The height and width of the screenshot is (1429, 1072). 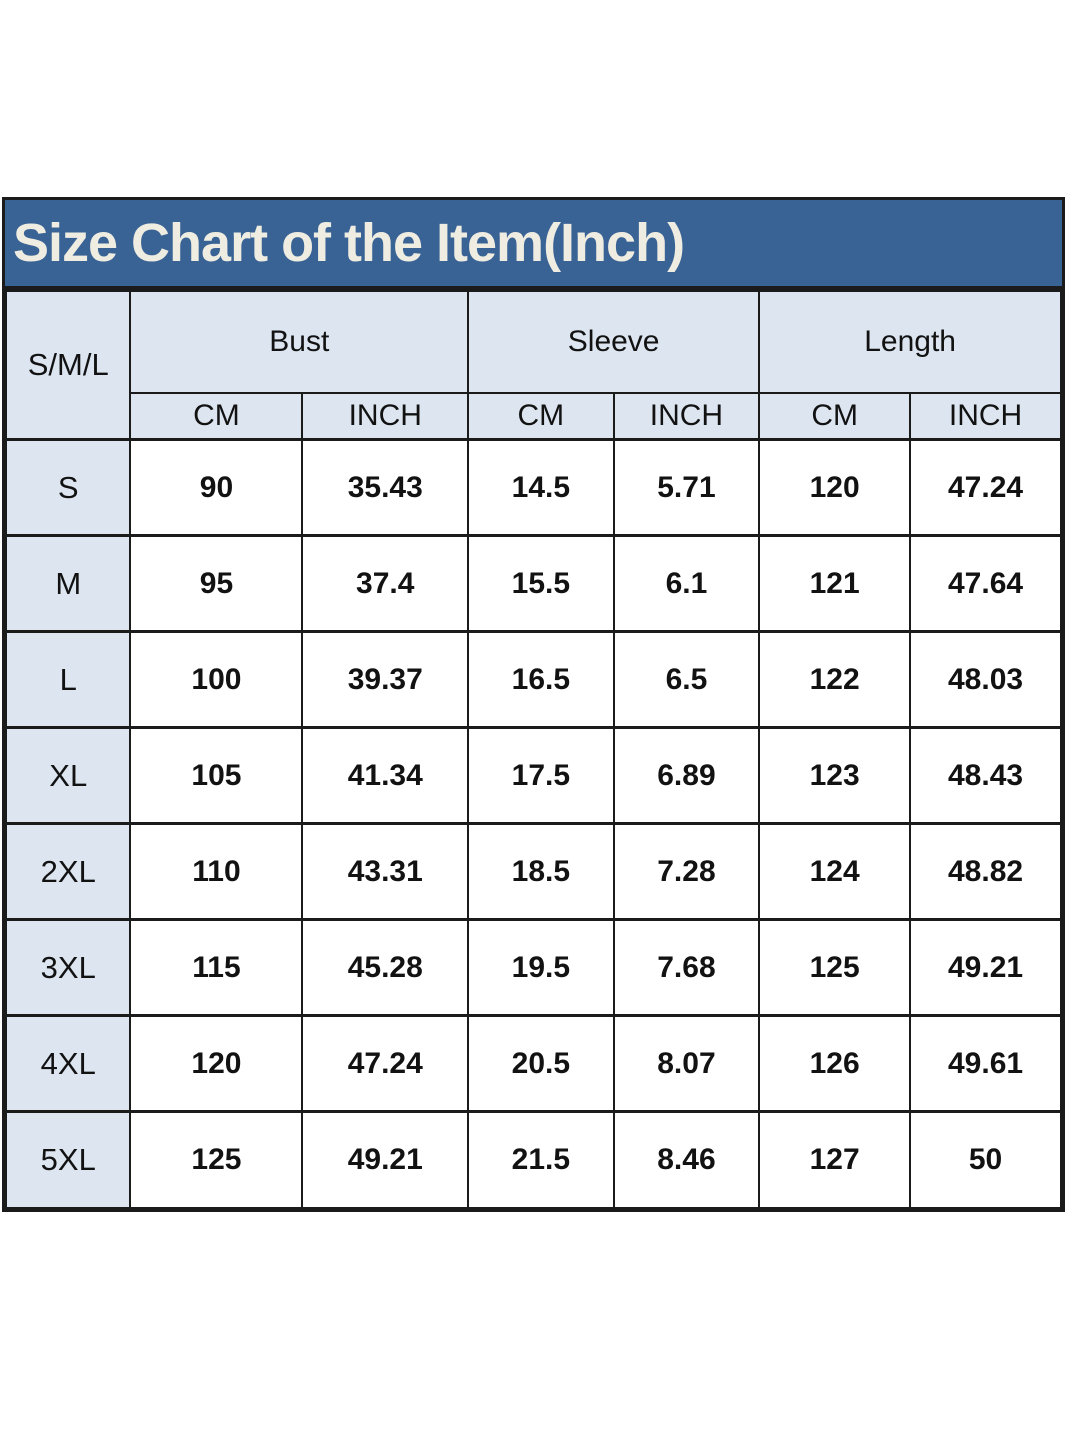 What do you see at coordinates (835, 1159) in the screenshot?
I see `cell-length-cm: 127` at bounding box center [835, 1159].